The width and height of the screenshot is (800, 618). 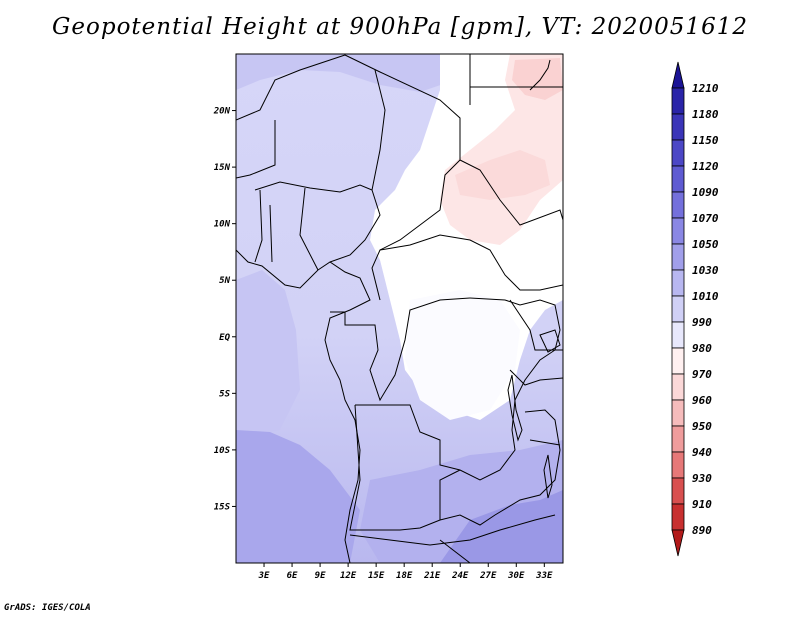 What do you see at coordinates (705, 114) in the screenshot?
I see `colorbar-label: 1180` at bounding box center [705, 114].